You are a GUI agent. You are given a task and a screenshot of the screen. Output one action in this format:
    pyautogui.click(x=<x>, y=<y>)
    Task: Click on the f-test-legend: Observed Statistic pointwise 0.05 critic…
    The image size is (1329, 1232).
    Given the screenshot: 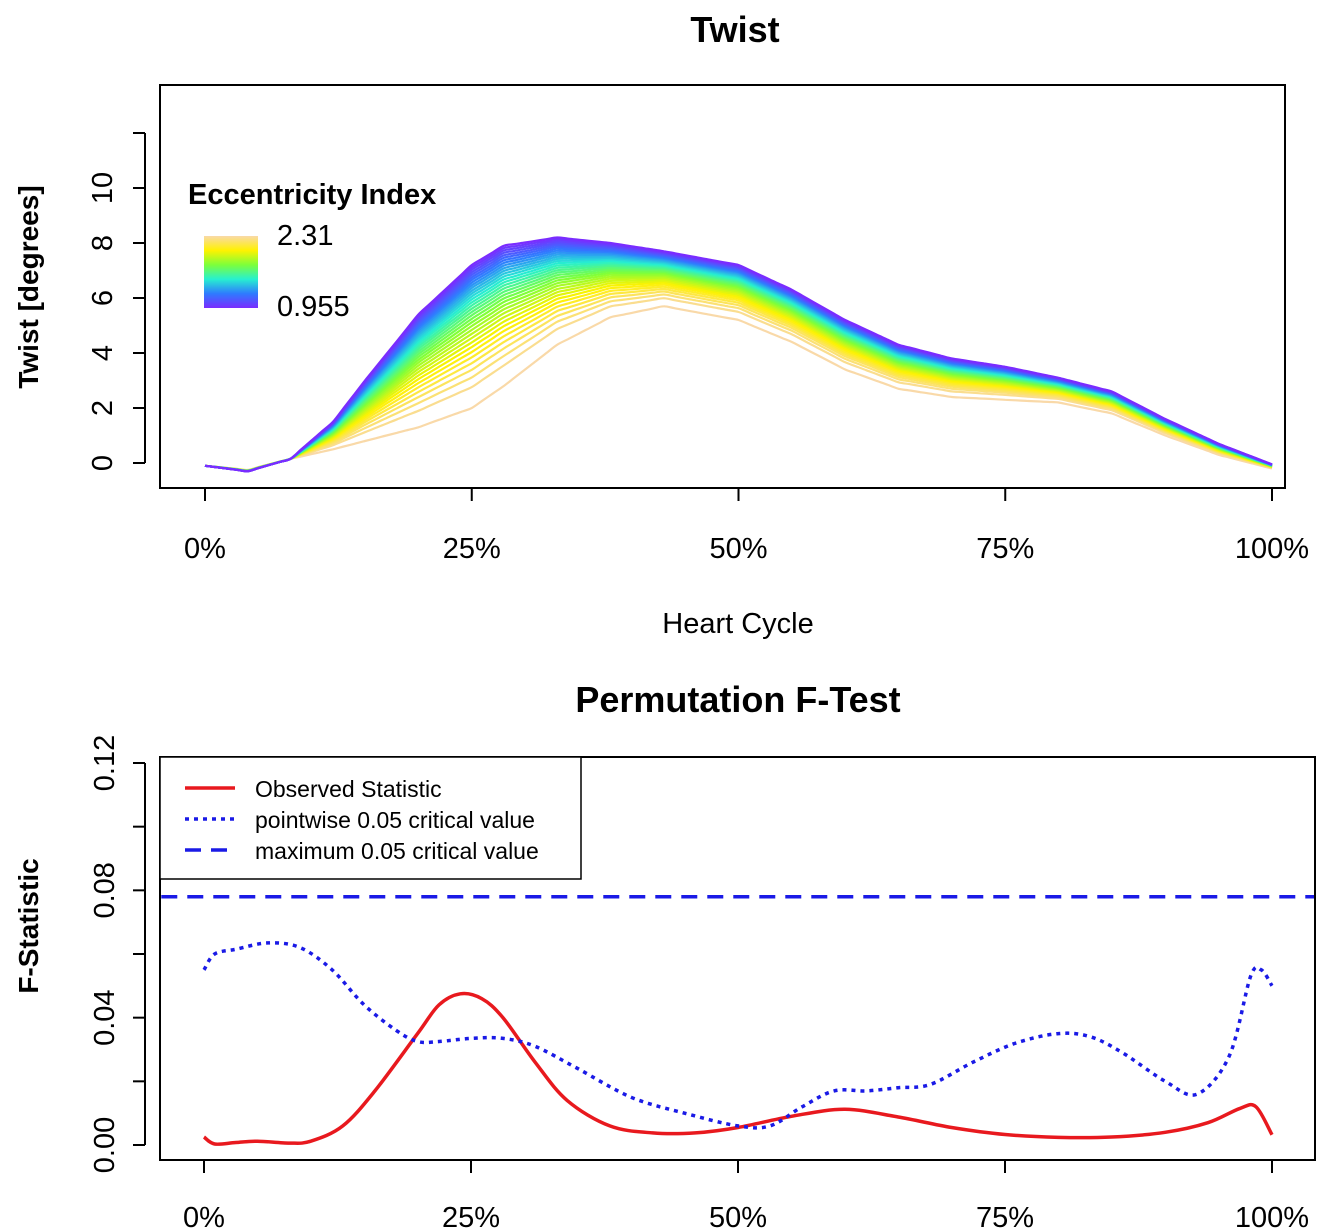 What is the action you would take?
    pyautogui.click(x=370, y=818)
    